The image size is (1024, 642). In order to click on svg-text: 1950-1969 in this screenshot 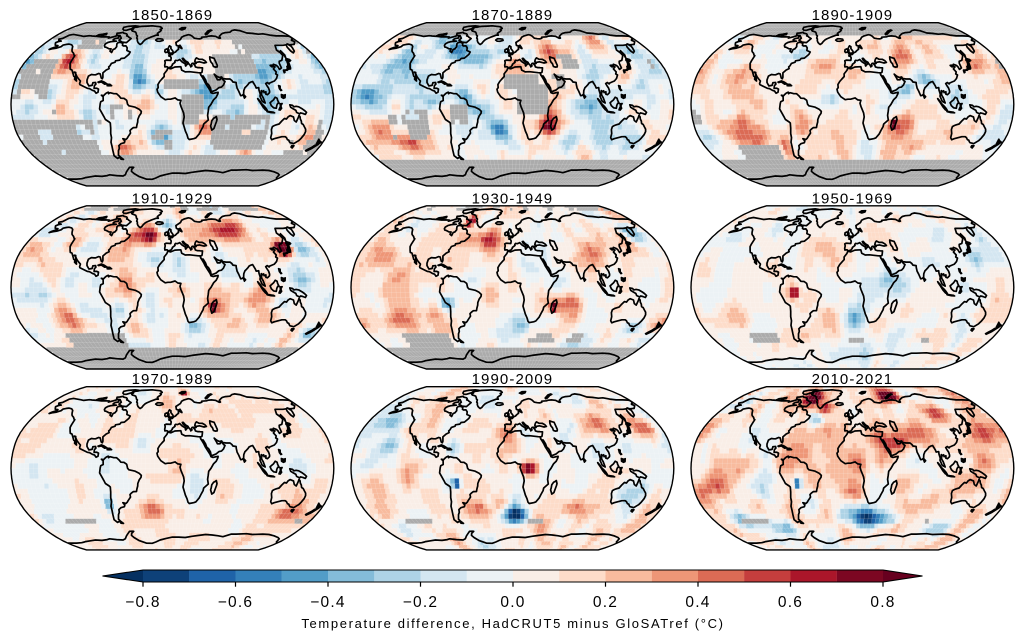, I will do `click(853, 198)`.